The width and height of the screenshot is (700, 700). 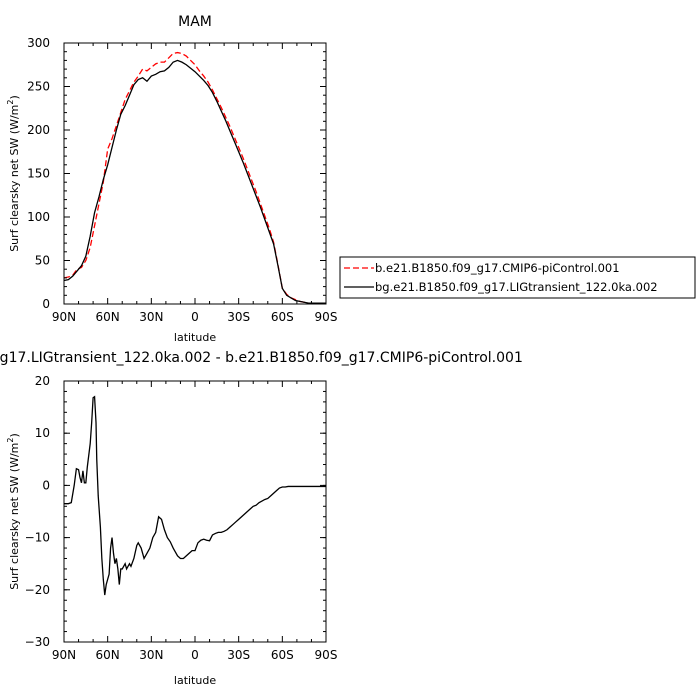 What do you see at coordinates (37, 538) in the screenshot?
I see `bottom-y-tick-label: −10` at bounding box center [37, 538].